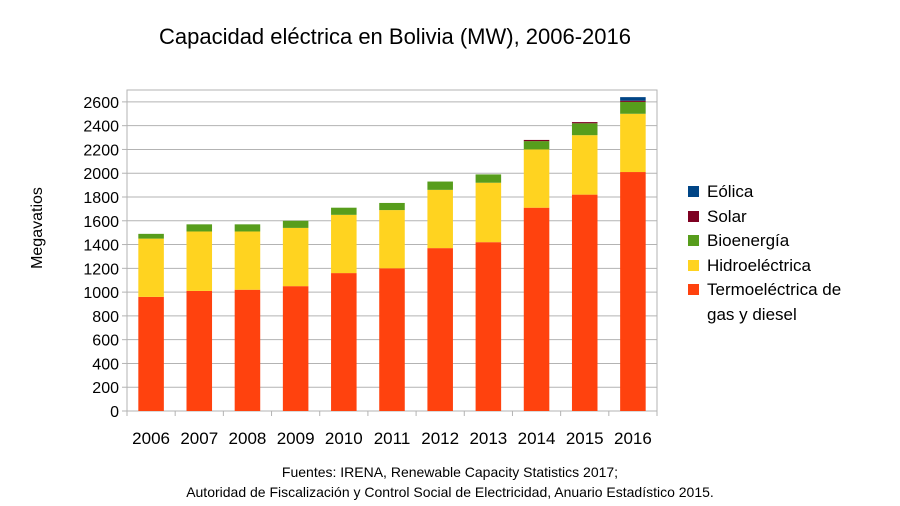  I want to click on legend-item-bioenergia: Bioenergía, so click(777, 241).